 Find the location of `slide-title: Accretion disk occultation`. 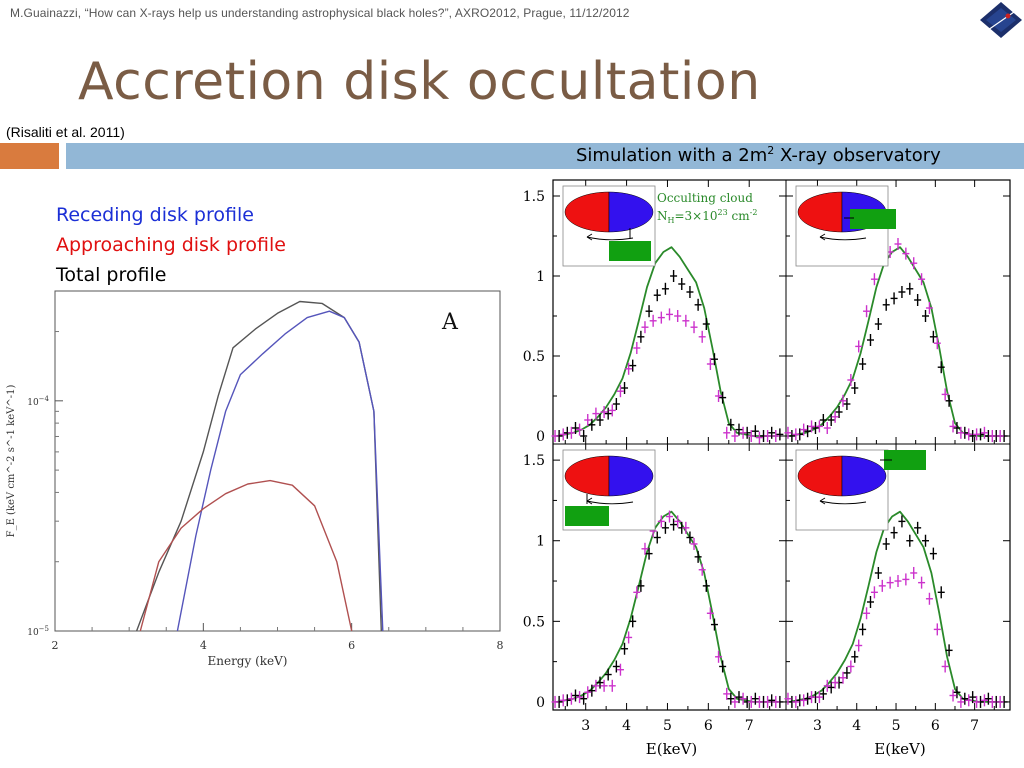

slide-title: Accretion disk occultation is located at coordinates (419, 82).